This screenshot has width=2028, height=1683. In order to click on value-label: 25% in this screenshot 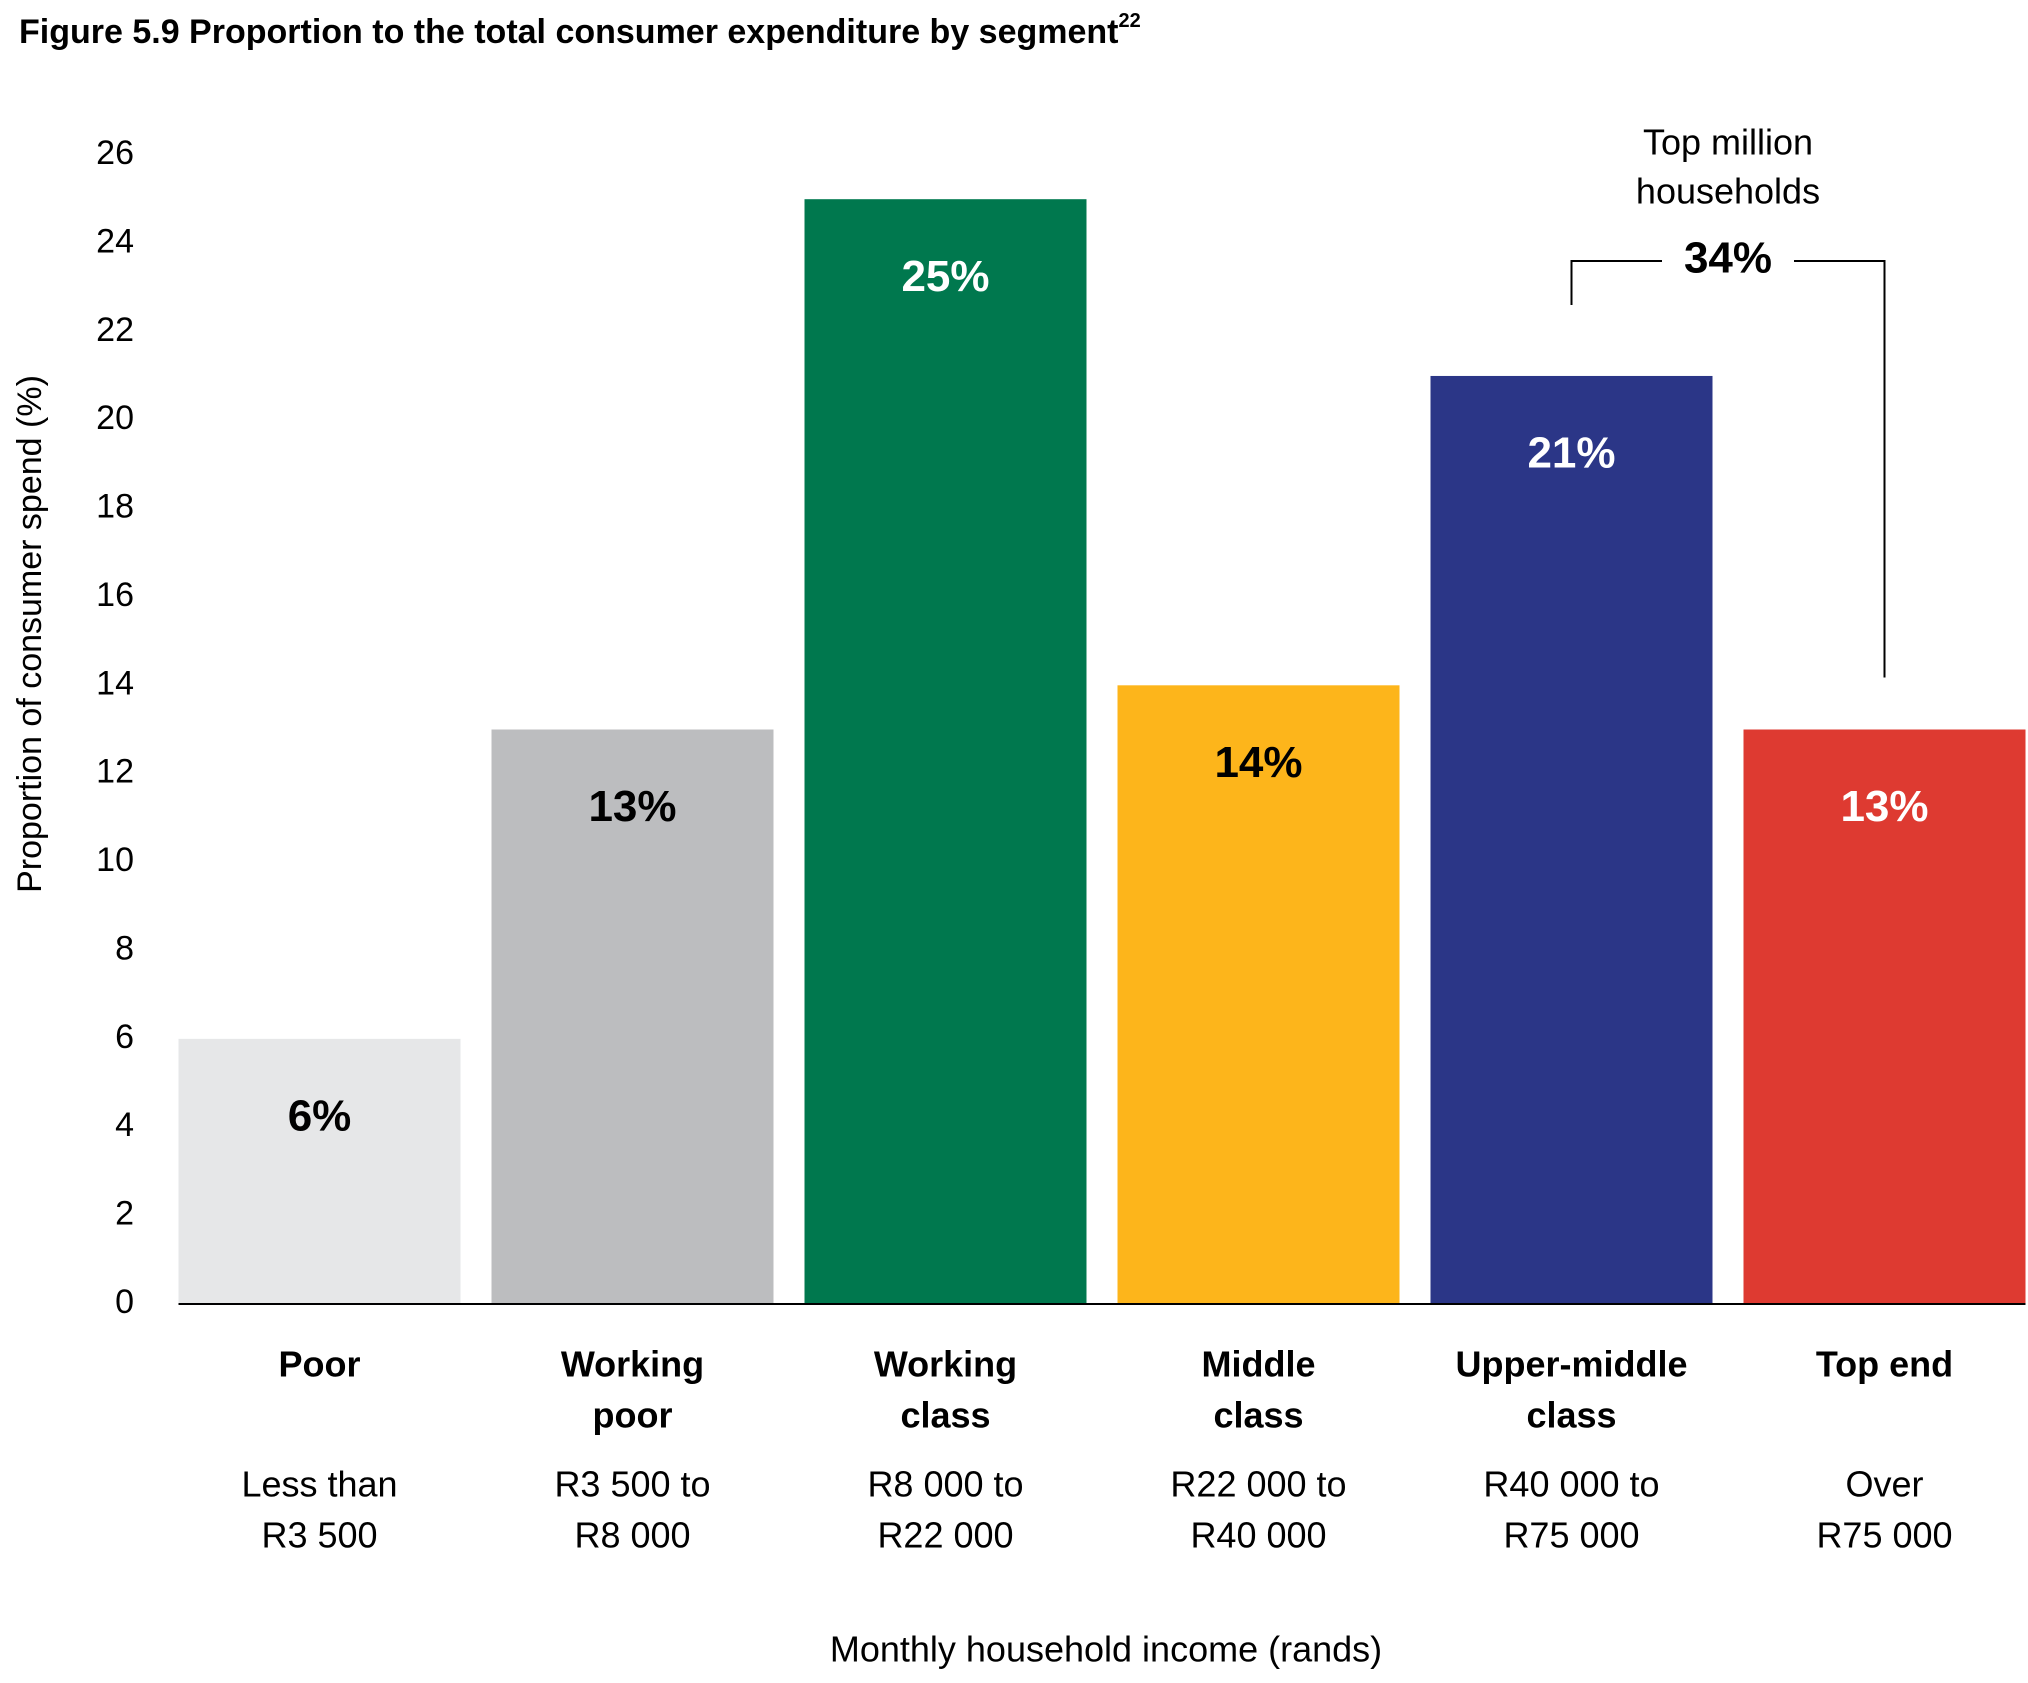, I will do `click(945, 276)`.